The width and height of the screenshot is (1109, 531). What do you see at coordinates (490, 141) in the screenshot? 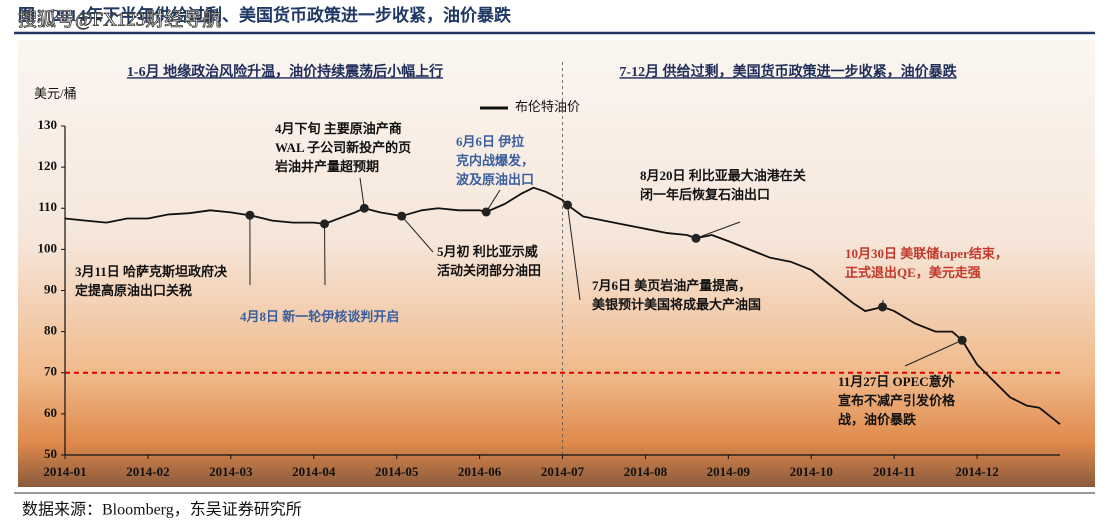
I see `annotation-text: 6月6日 伊拉` at bounding box center [490, 141].